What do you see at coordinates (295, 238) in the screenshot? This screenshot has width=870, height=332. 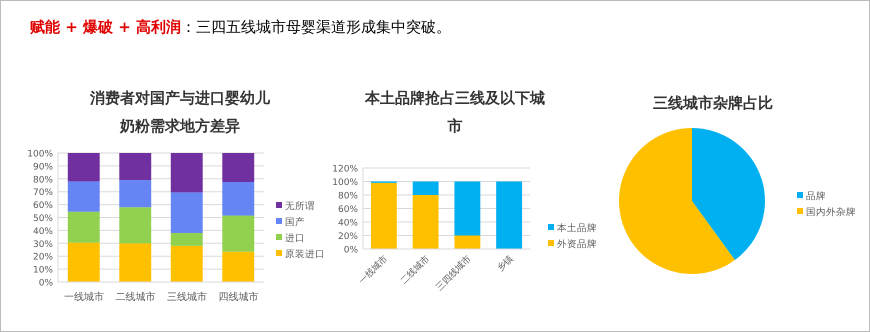 I see `legend-label: 进口` at bounding box center [295, 238].